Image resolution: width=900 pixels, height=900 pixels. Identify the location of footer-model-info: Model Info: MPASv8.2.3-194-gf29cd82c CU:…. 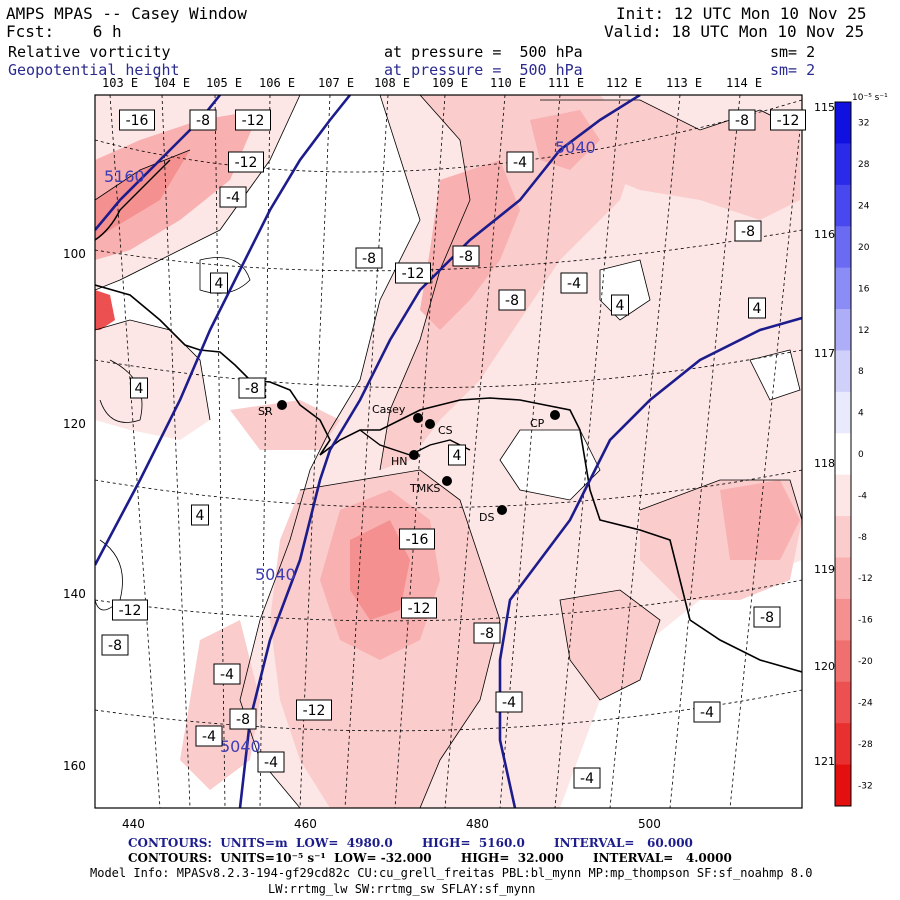
(451, 873).